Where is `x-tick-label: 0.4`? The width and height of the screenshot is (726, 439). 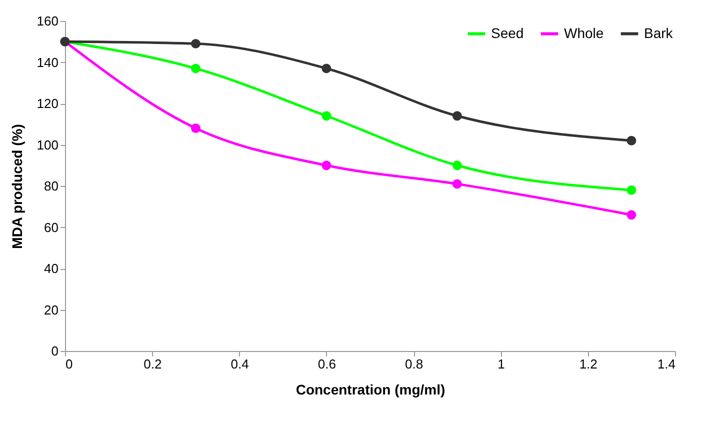
x-tick-label: 0.4 is located at coordinates (239, 364).